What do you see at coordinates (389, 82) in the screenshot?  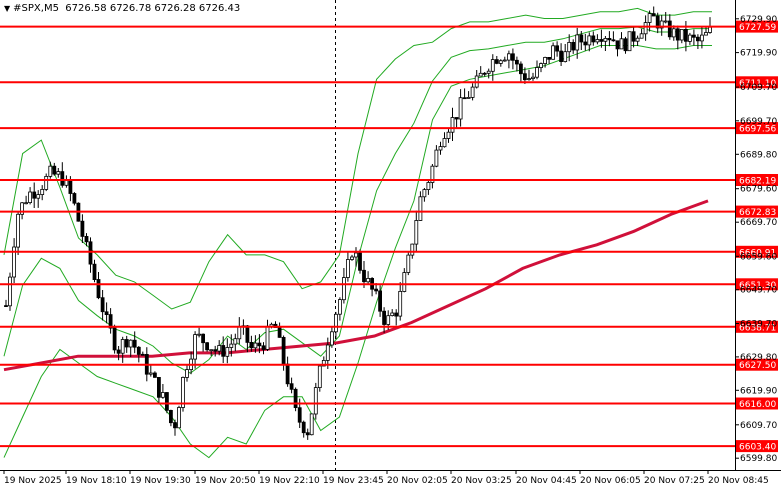 I see `level-group: 6711.10` at bounding box center [389, 82].